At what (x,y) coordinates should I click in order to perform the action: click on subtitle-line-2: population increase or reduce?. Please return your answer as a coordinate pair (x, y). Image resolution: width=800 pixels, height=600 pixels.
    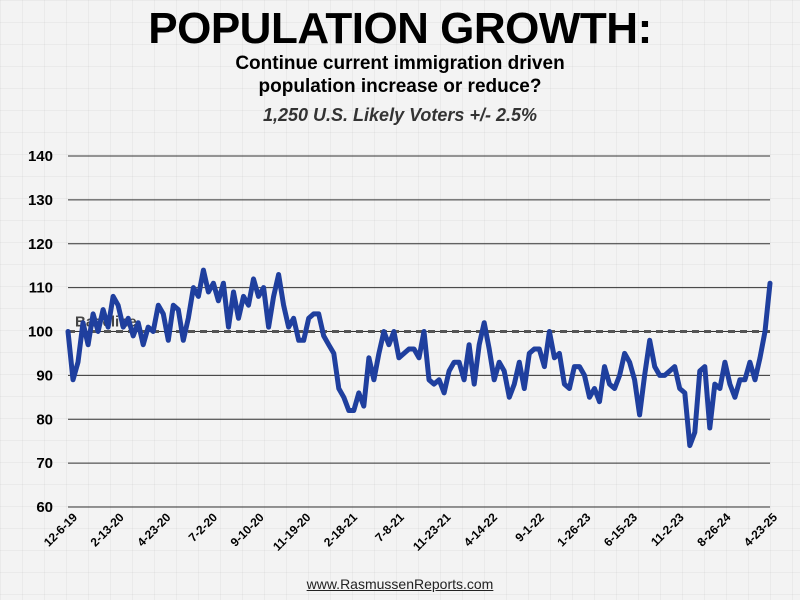
    Looking at the image, I should click on (400, 86).